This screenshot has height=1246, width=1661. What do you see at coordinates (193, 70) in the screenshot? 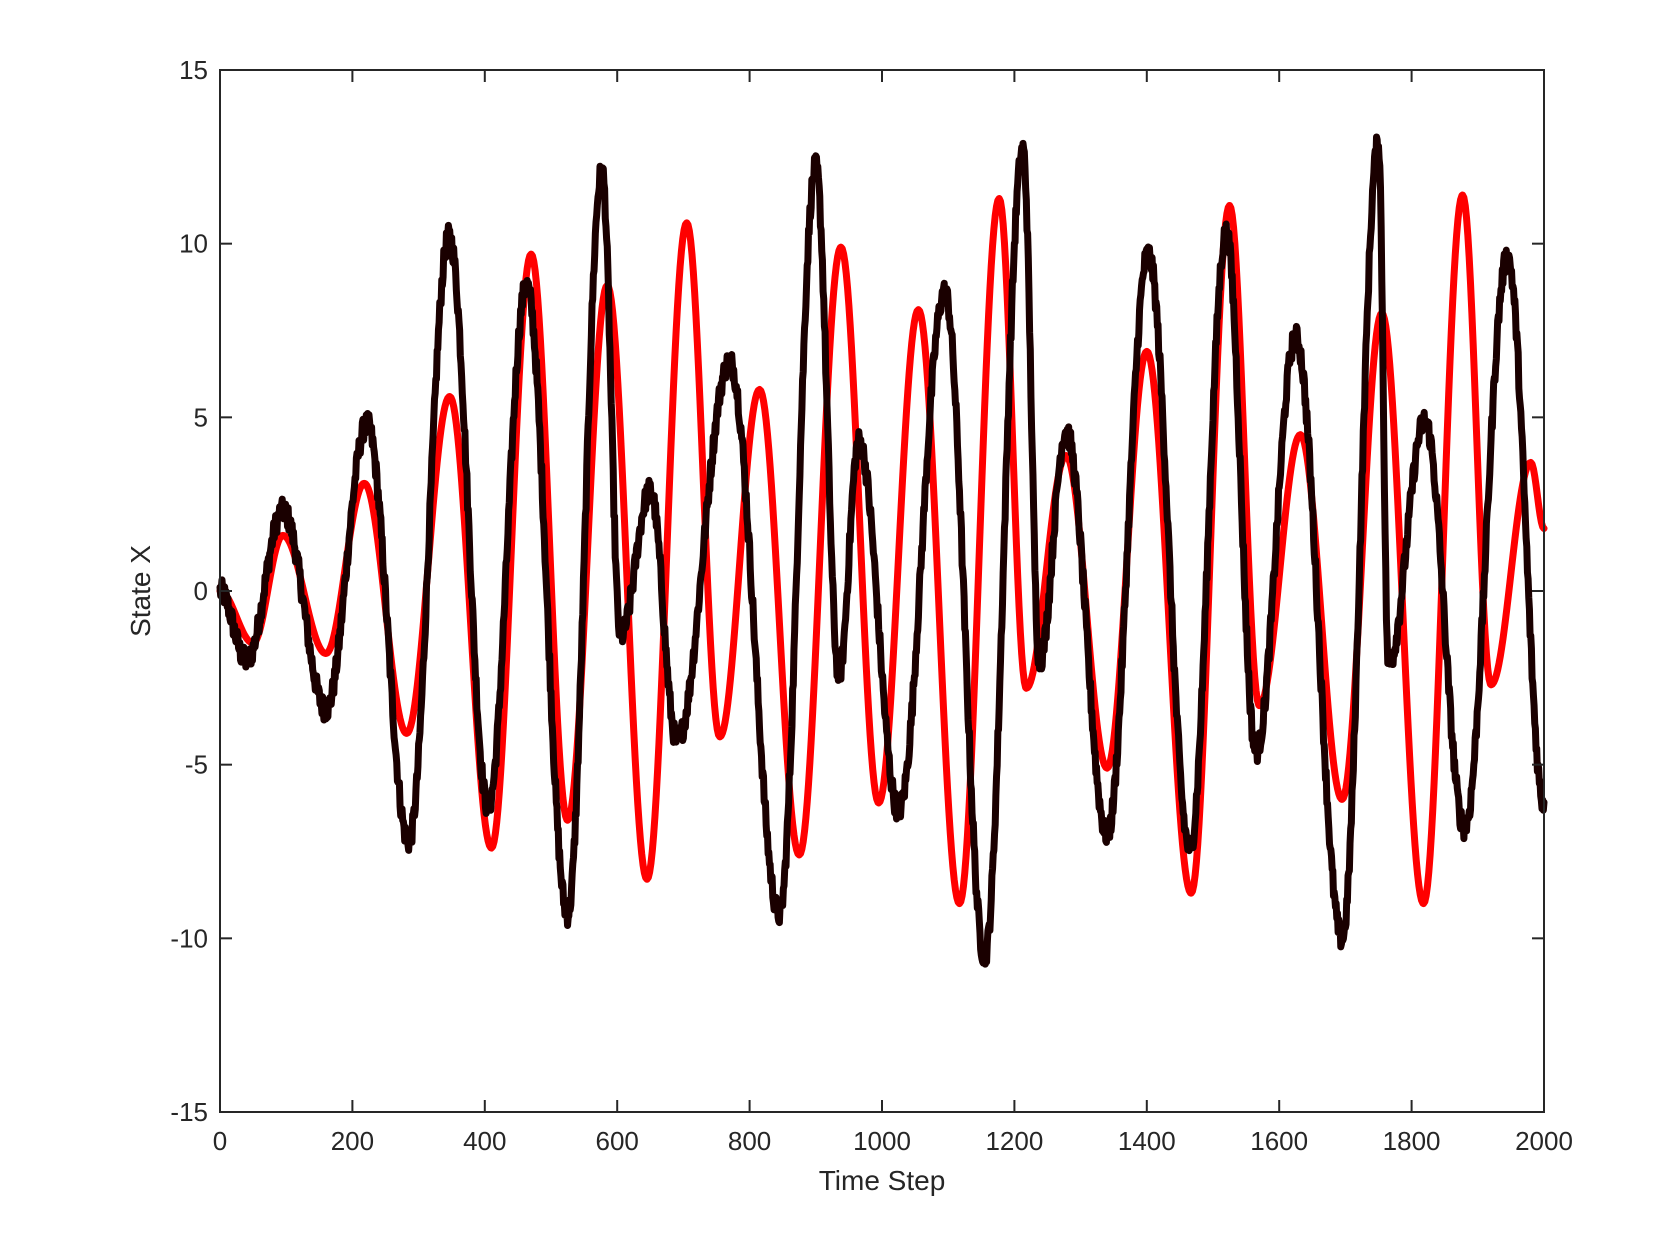
I see `y-tick-label: 15` at bounding box center [193, 70].